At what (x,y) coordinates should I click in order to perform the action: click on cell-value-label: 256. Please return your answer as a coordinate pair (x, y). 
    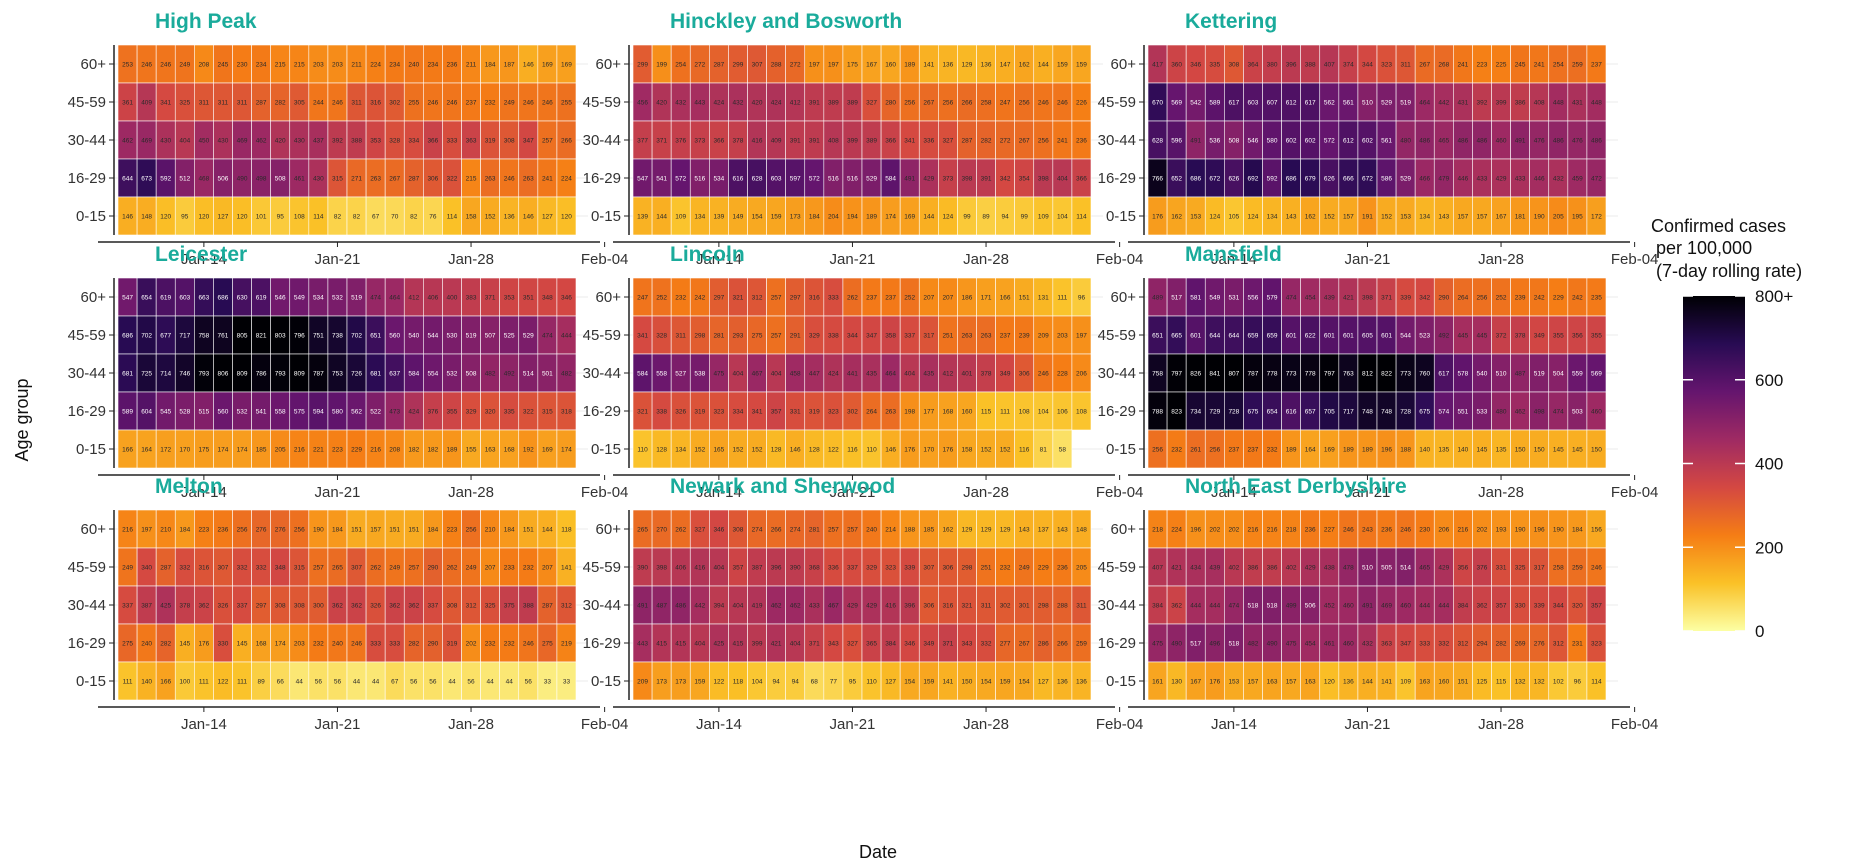
    Looking at the image, I should click on (1214, 449).